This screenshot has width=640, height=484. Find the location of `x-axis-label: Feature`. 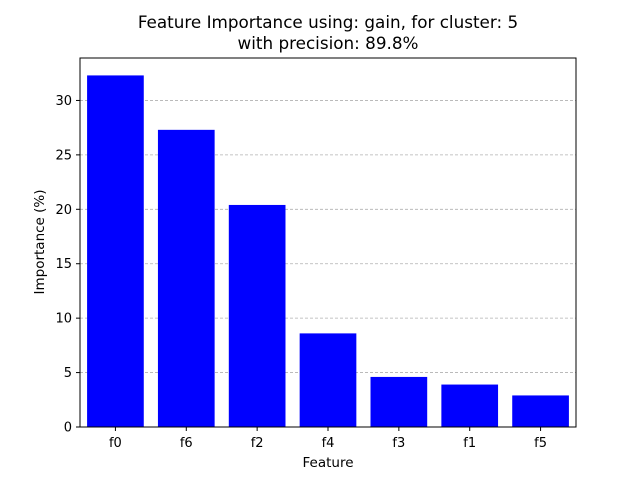

x-axis-label: Feature is located at coordinates (327, 463).